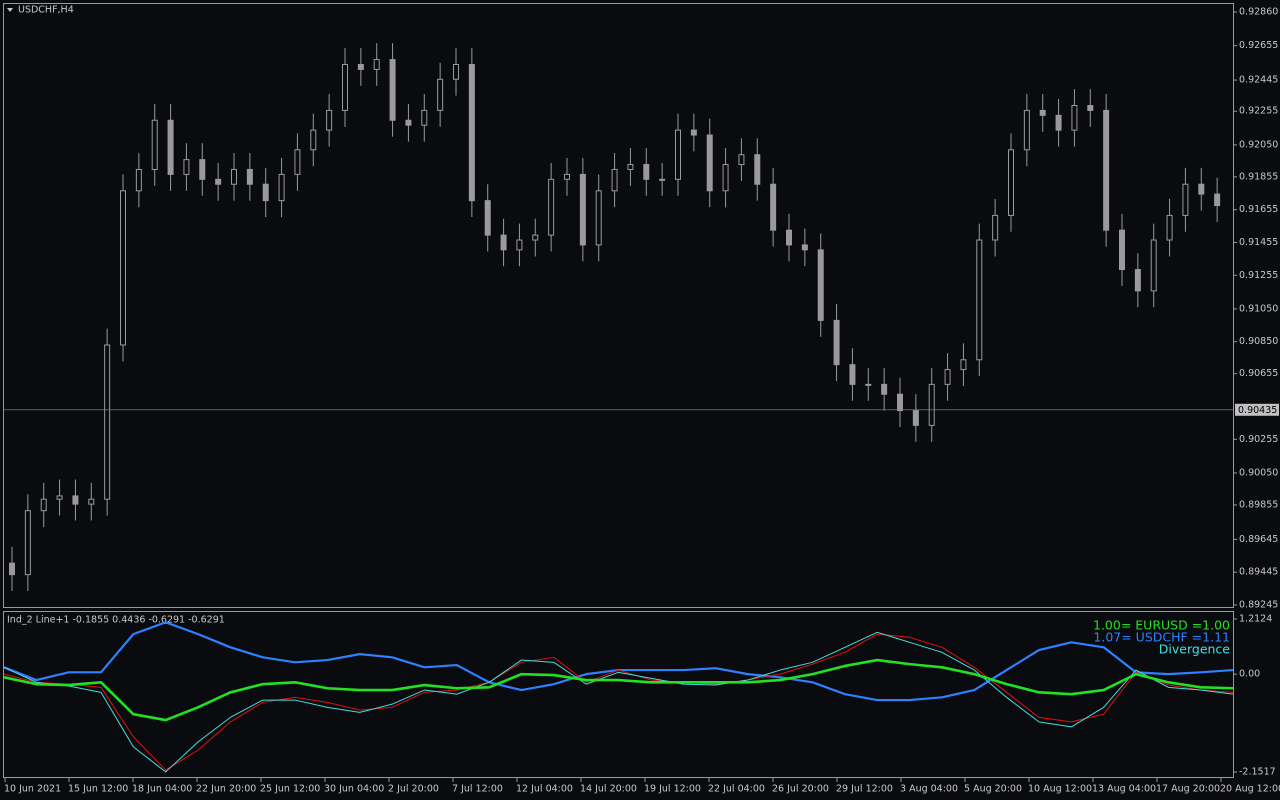 The image size is (1280, 800). What do you see at coordinates (1258, 373) in the screenshot?
I see `y-tick-label: 0.90655` at bounding box center [1258, 373].